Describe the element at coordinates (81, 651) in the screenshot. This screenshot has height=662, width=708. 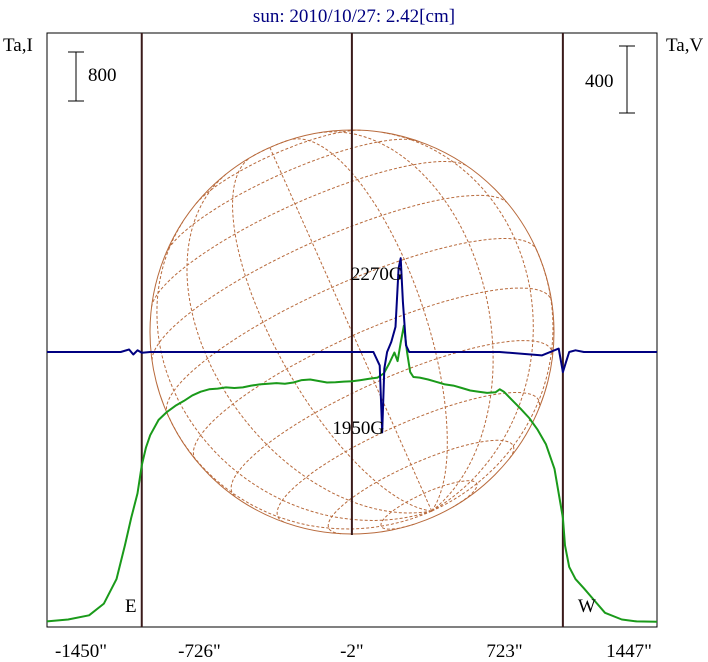
I see `x-tick-label: -1450"` at that location.